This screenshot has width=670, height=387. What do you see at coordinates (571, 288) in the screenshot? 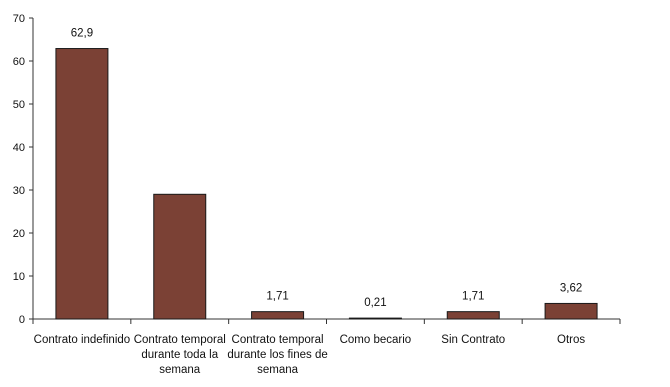
I see `data-label: 3,62` at bounding box center [571, 288].